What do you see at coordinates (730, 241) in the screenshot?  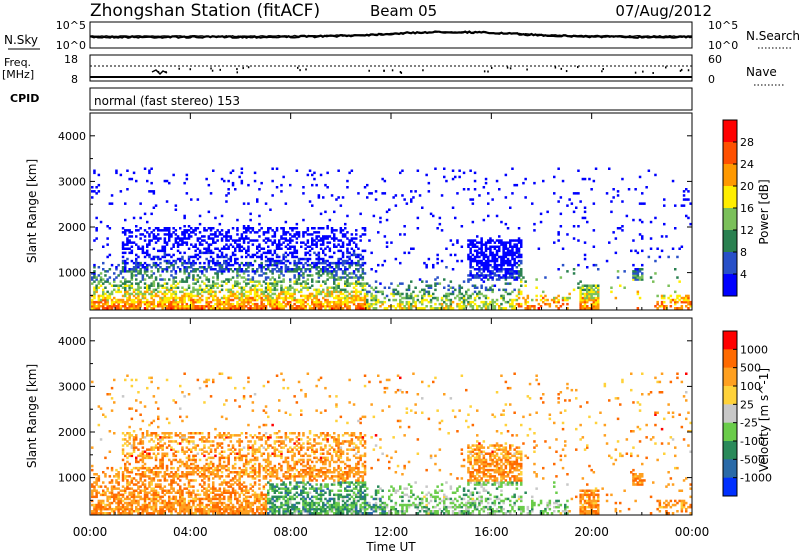 I see `power-colorbar-swatch` at bounding box center [730, 241].